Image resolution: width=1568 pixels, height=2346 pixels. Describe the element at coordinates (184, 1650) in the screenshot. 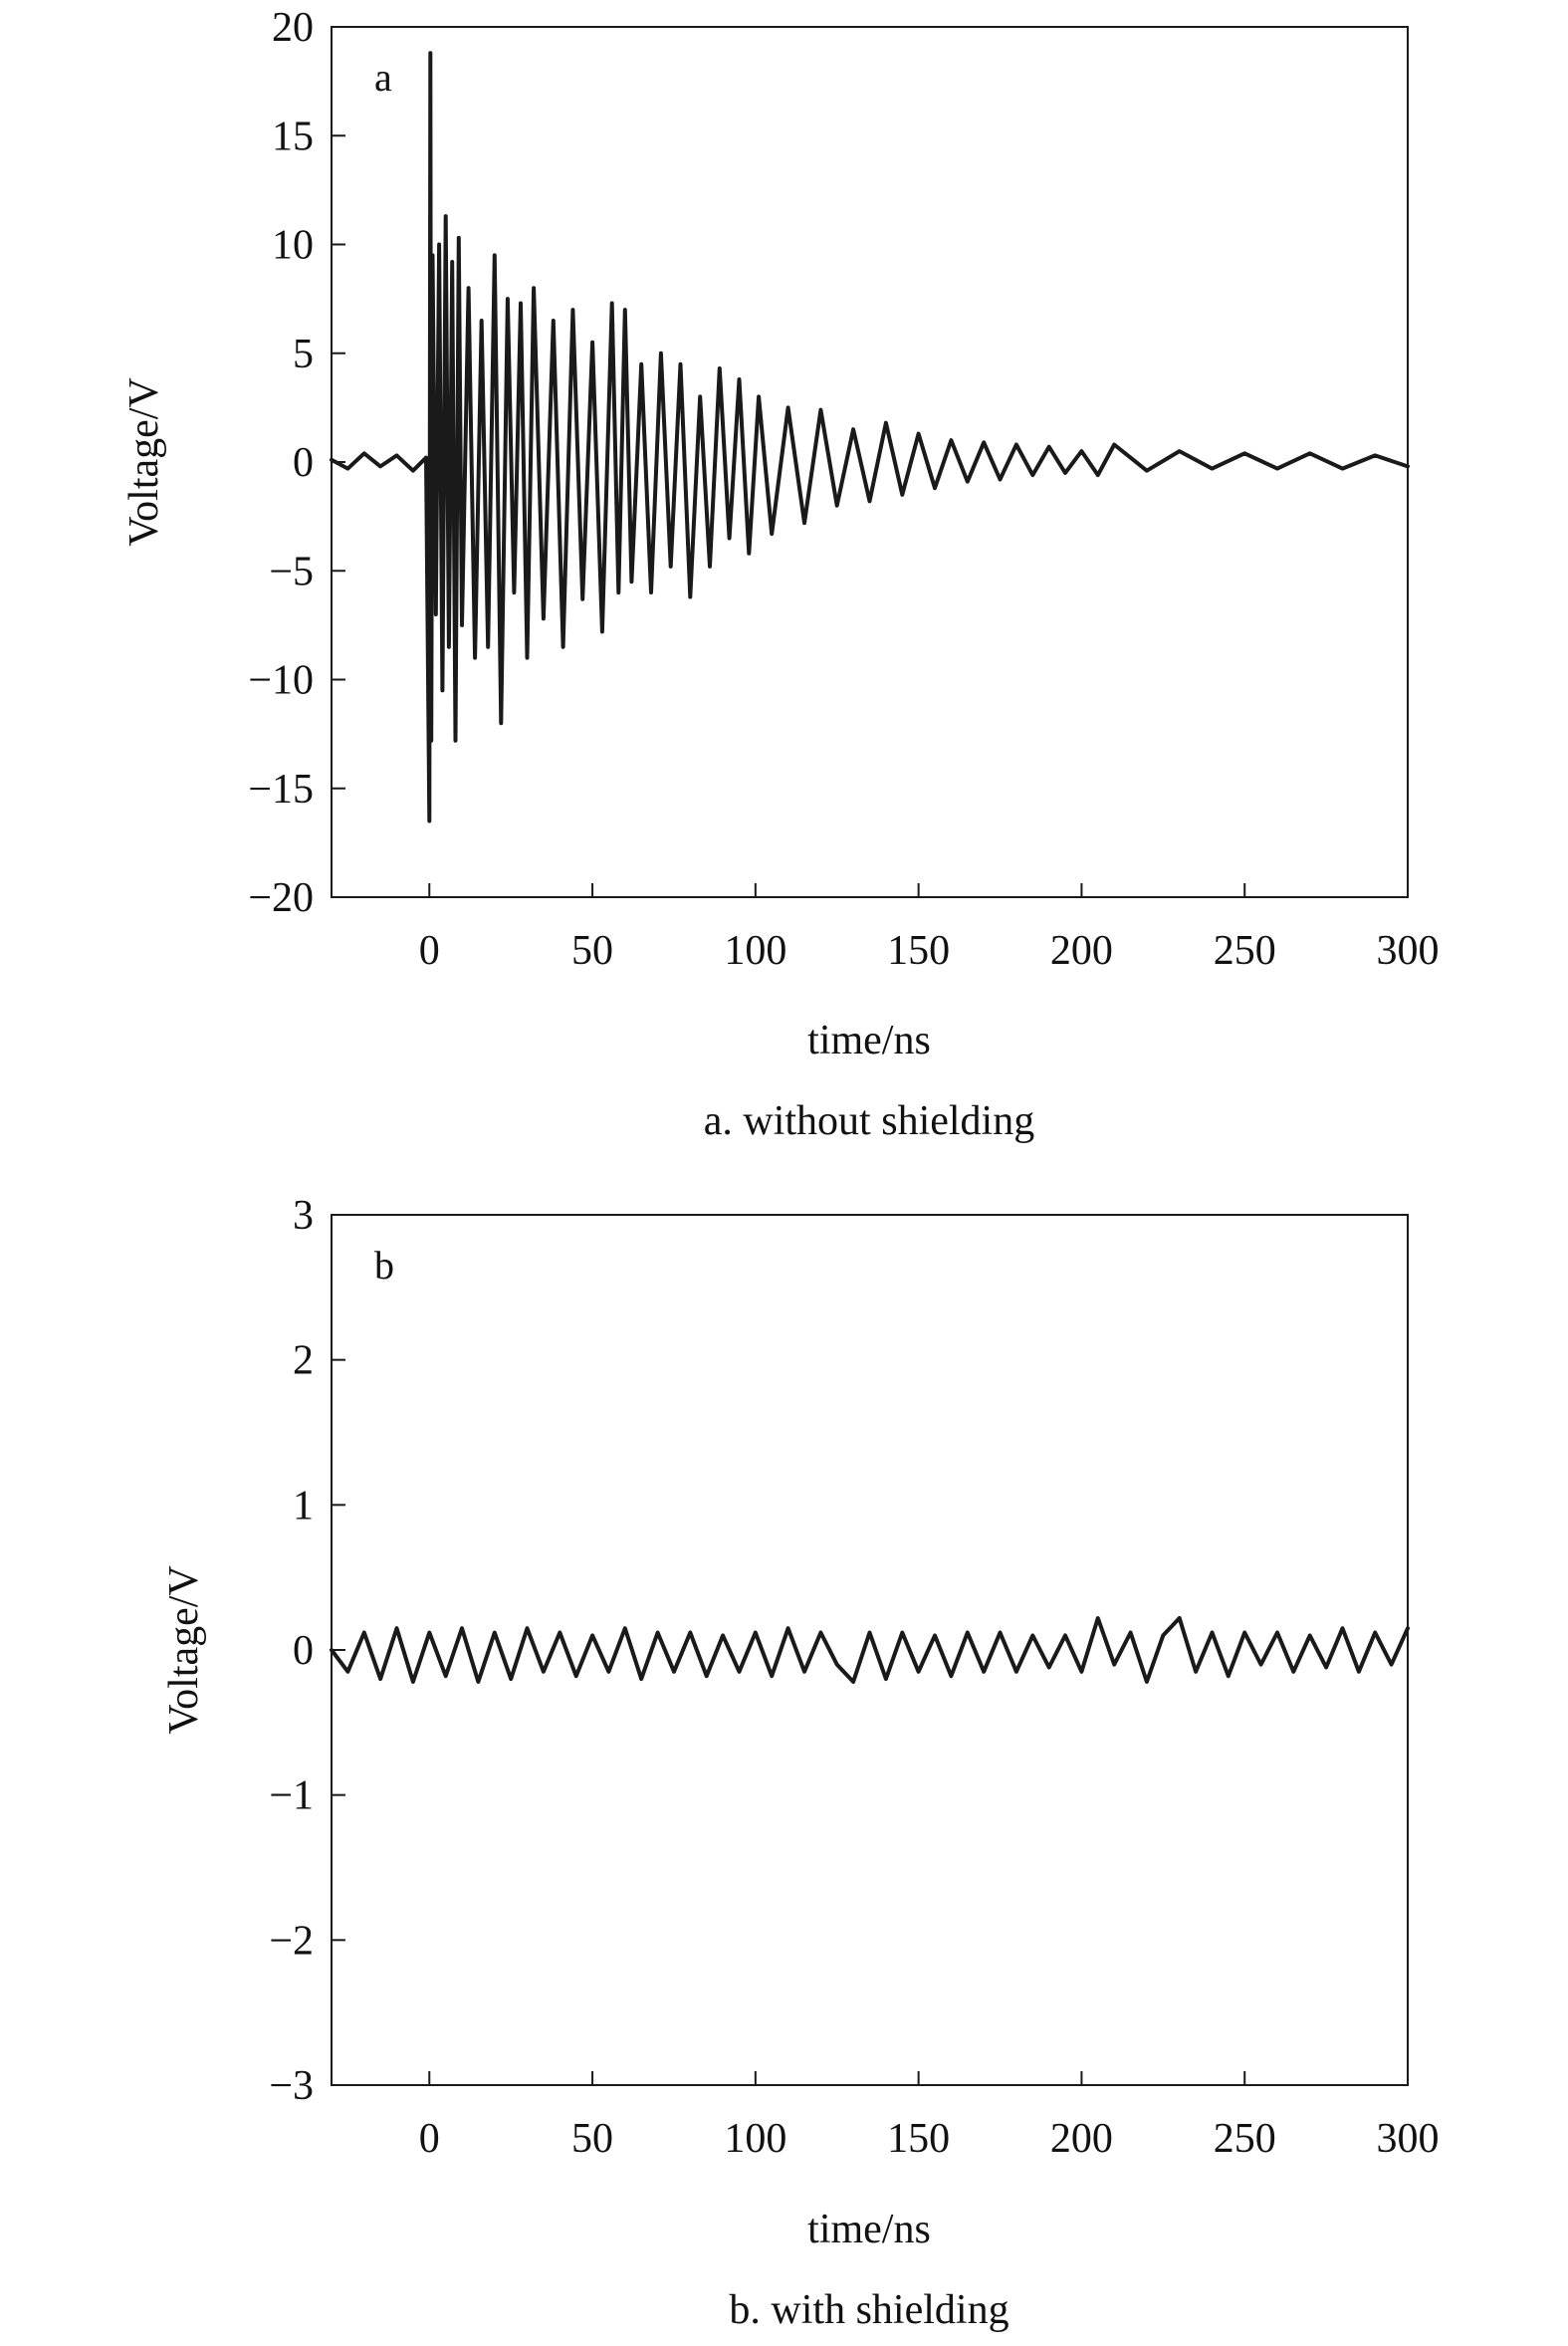

I see `y-axis-label-b: Voltage/V` at that location.